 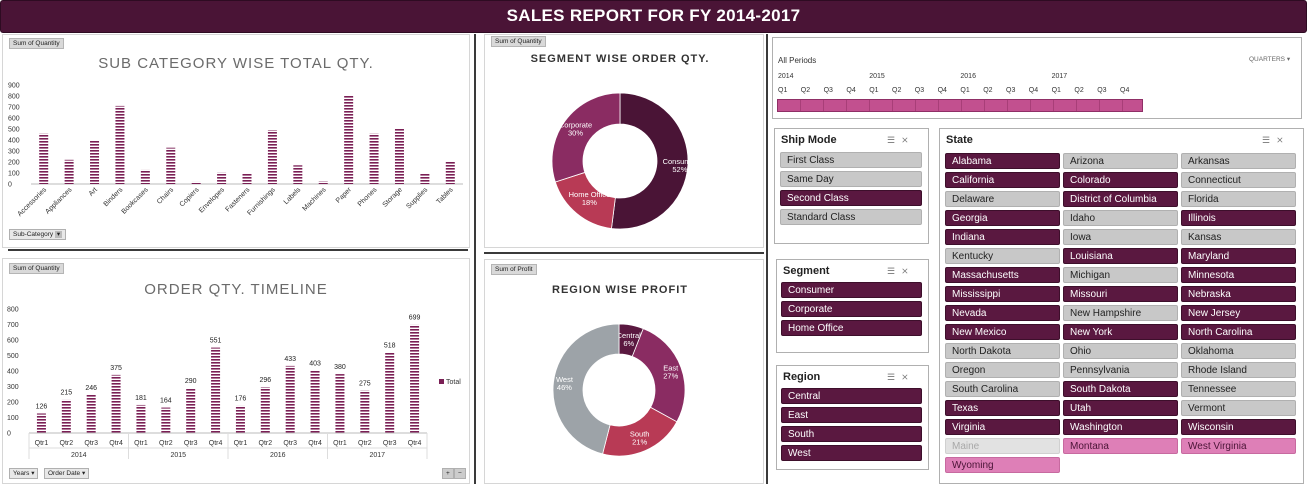 I want to click on slicer-item: Arizona, so click(x=1120, y=161).